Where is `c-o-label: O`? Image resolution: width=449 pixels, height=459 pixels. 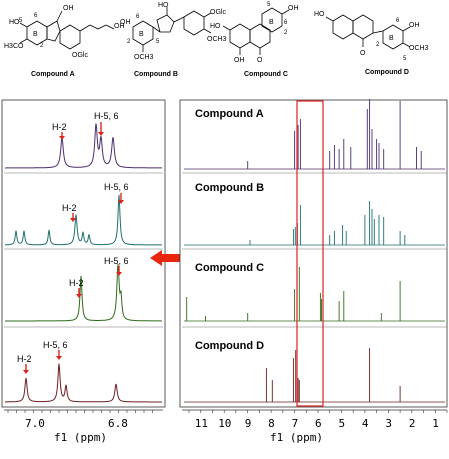
c-o-label: O is located at coordinates (260, 60).